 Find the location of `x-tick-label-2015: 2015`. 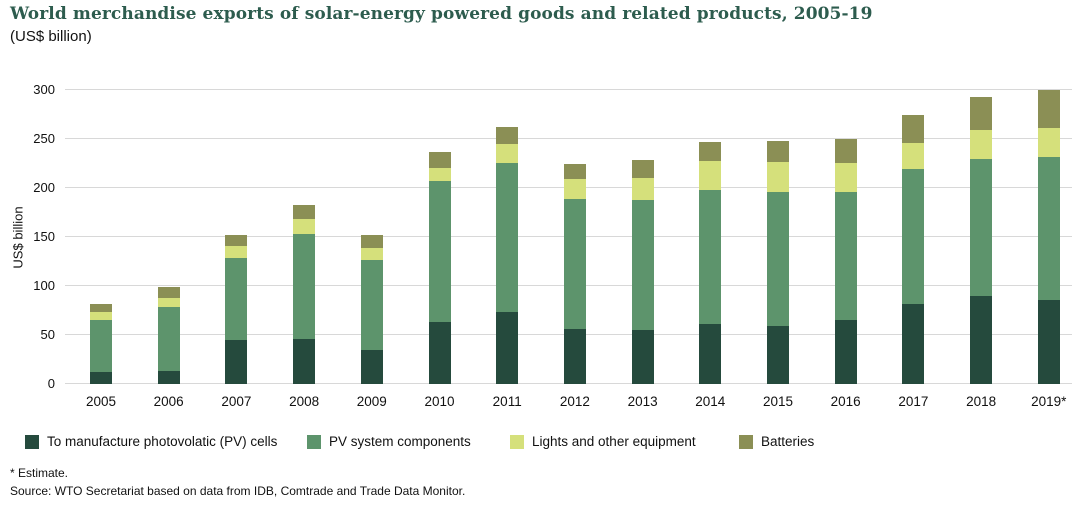

x-tick-label-2015: 2015 is located at coordinates (778, 401).